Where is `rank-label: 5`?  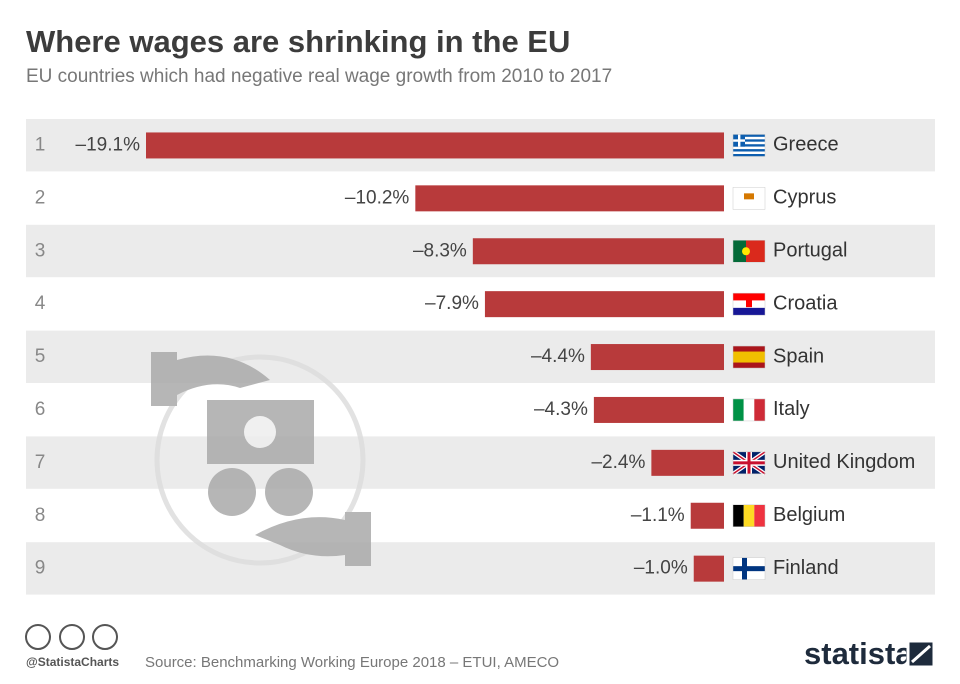 rank-label: 5 is located at coordinates (40, 356).